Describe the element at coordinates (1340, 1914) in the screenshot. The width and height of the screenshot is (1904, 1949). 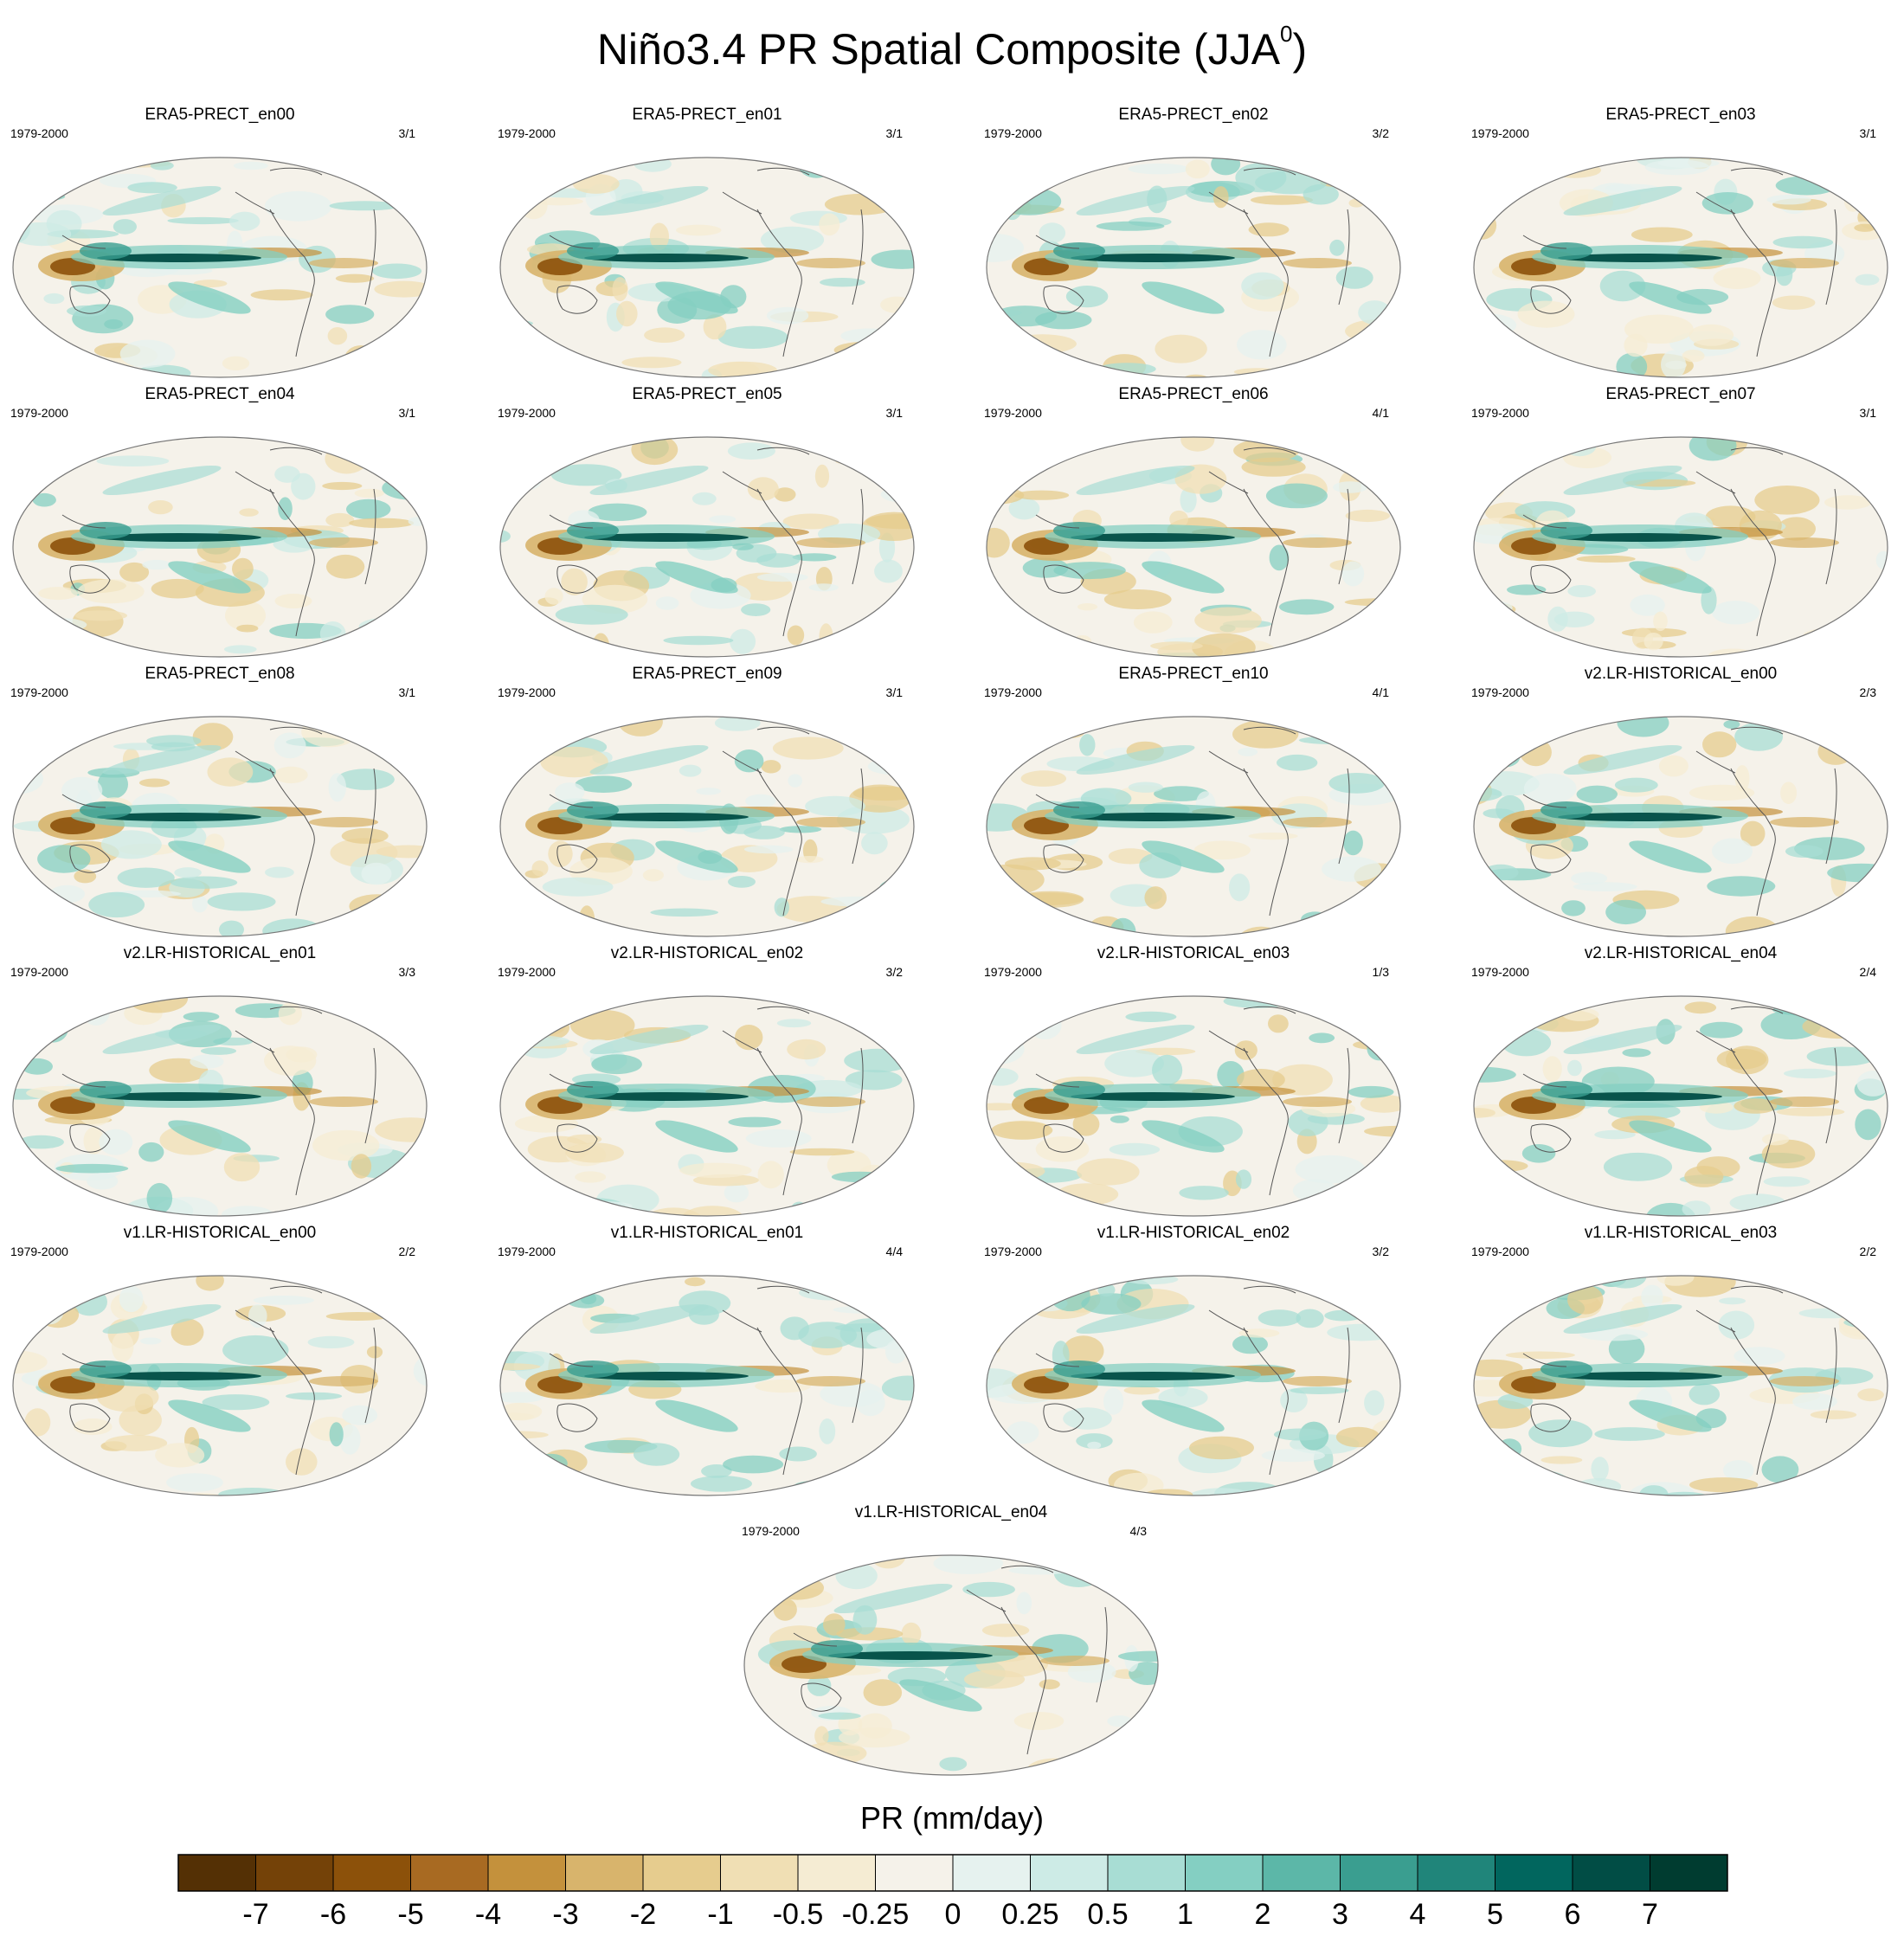
I see `colorbar-tick-label: 3` at that location.